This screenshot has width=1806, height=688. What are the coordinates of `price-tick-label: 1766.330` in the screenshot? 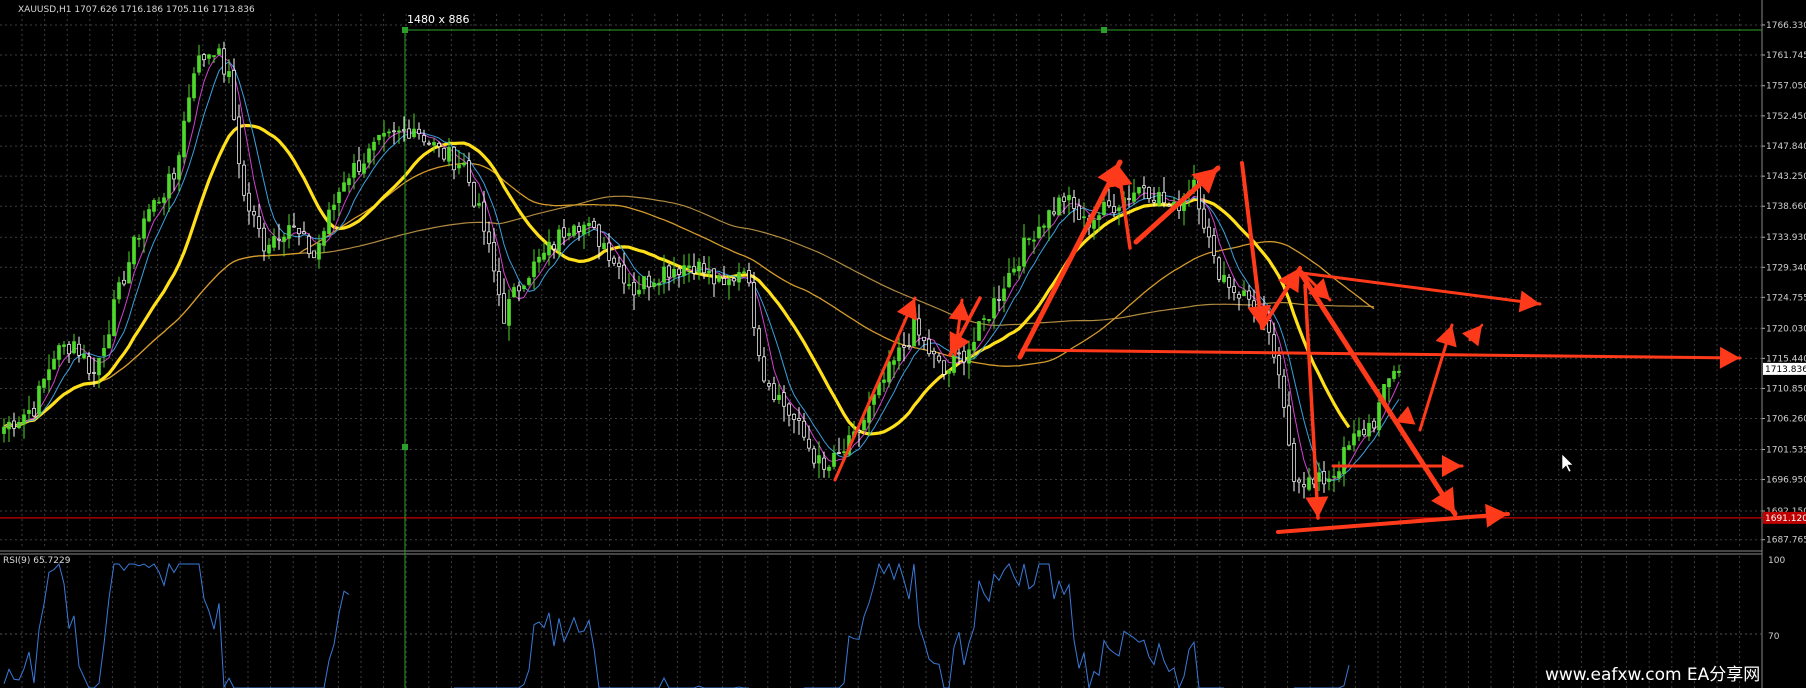 It's located at (1786, 26).